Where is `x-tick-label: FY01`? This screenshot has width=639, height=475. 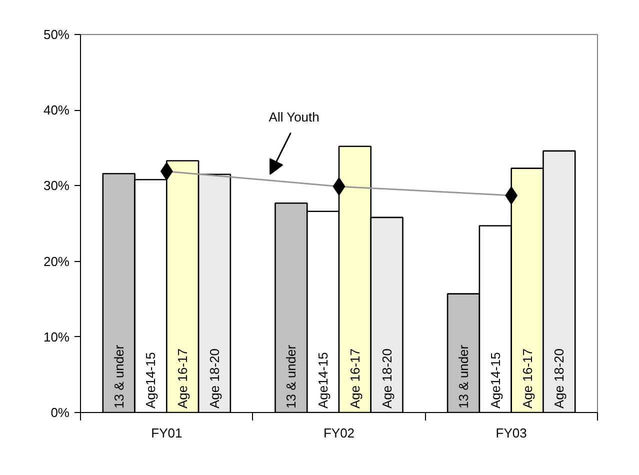 x-tick-label: FY01 is located at coordinates (166, 433).